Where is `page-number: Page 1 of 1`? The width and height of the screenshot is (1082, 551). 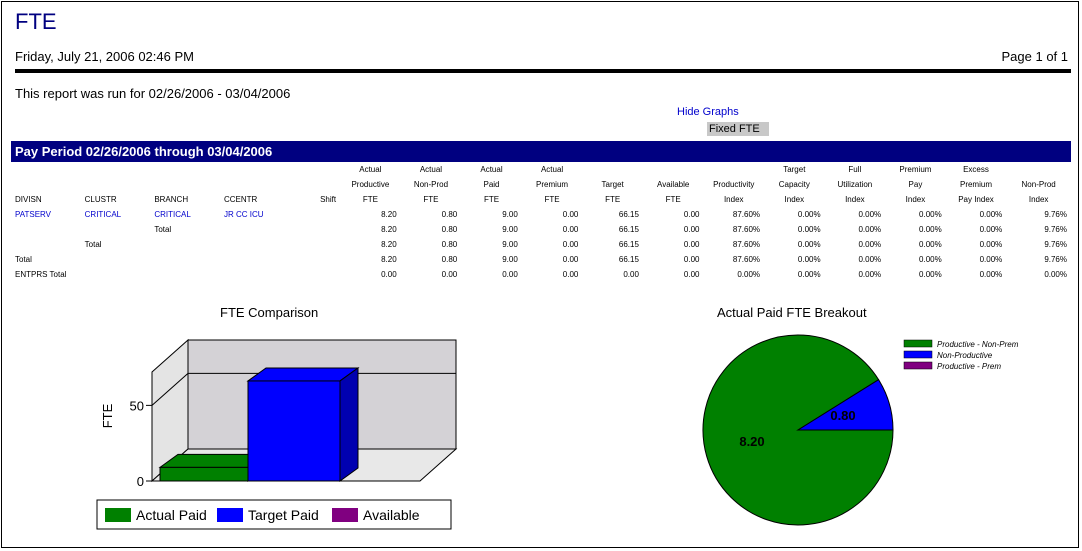
page-number: Page 1 of 1 is located at coordinates (1035, 56).